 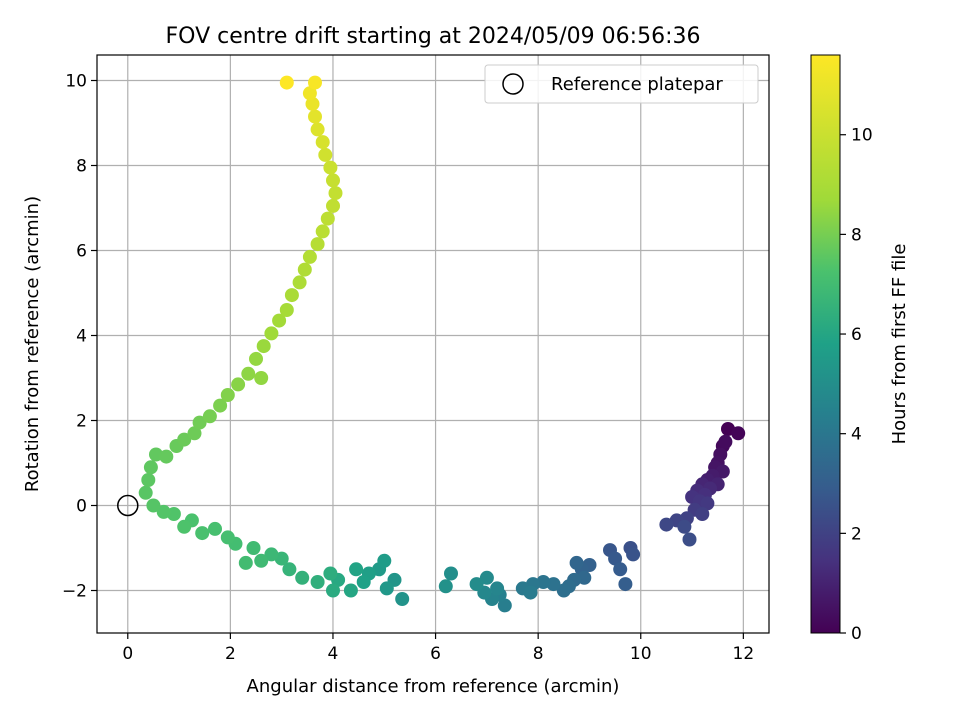 What do you see at coordinates (74, 592) in the screenshot?
I see `y-tick-label: −2` at bounding box center [74, 592].